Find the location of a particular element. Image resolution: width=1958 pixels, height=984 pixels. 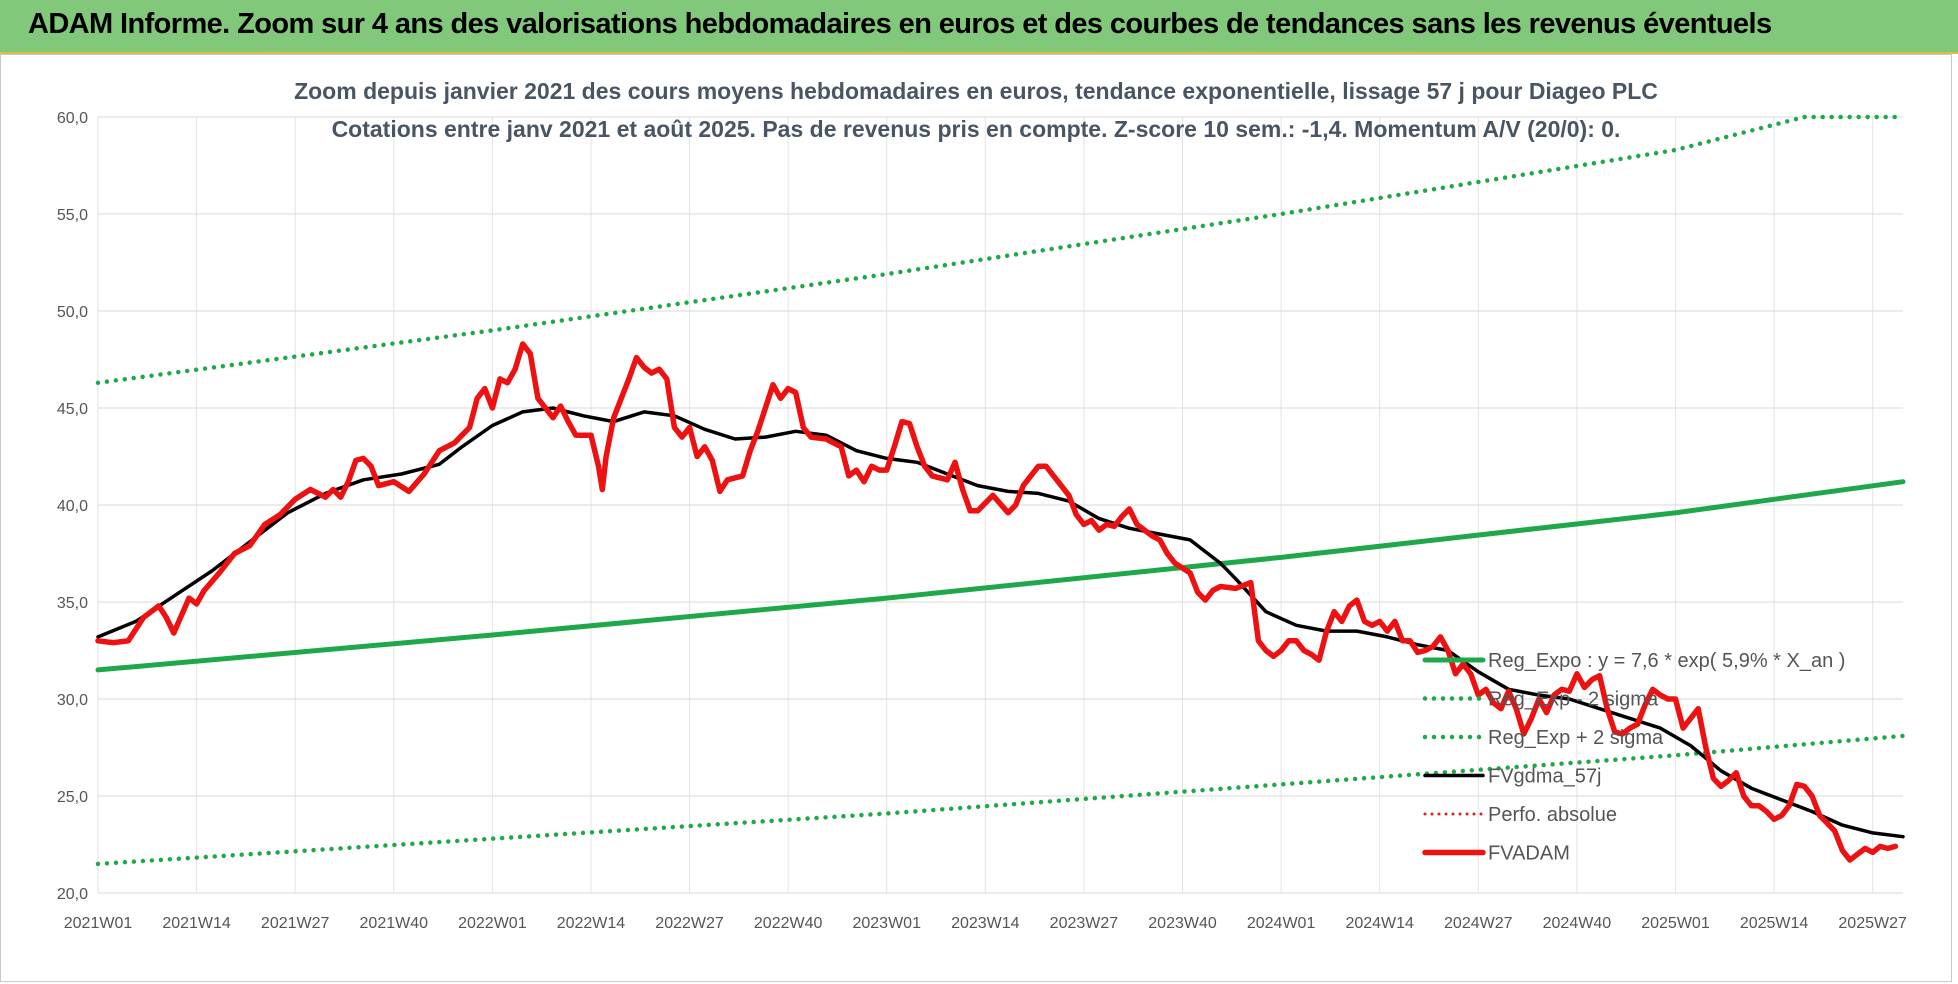

y-tick-label: 45,0 is located at coordinates (72, 409).